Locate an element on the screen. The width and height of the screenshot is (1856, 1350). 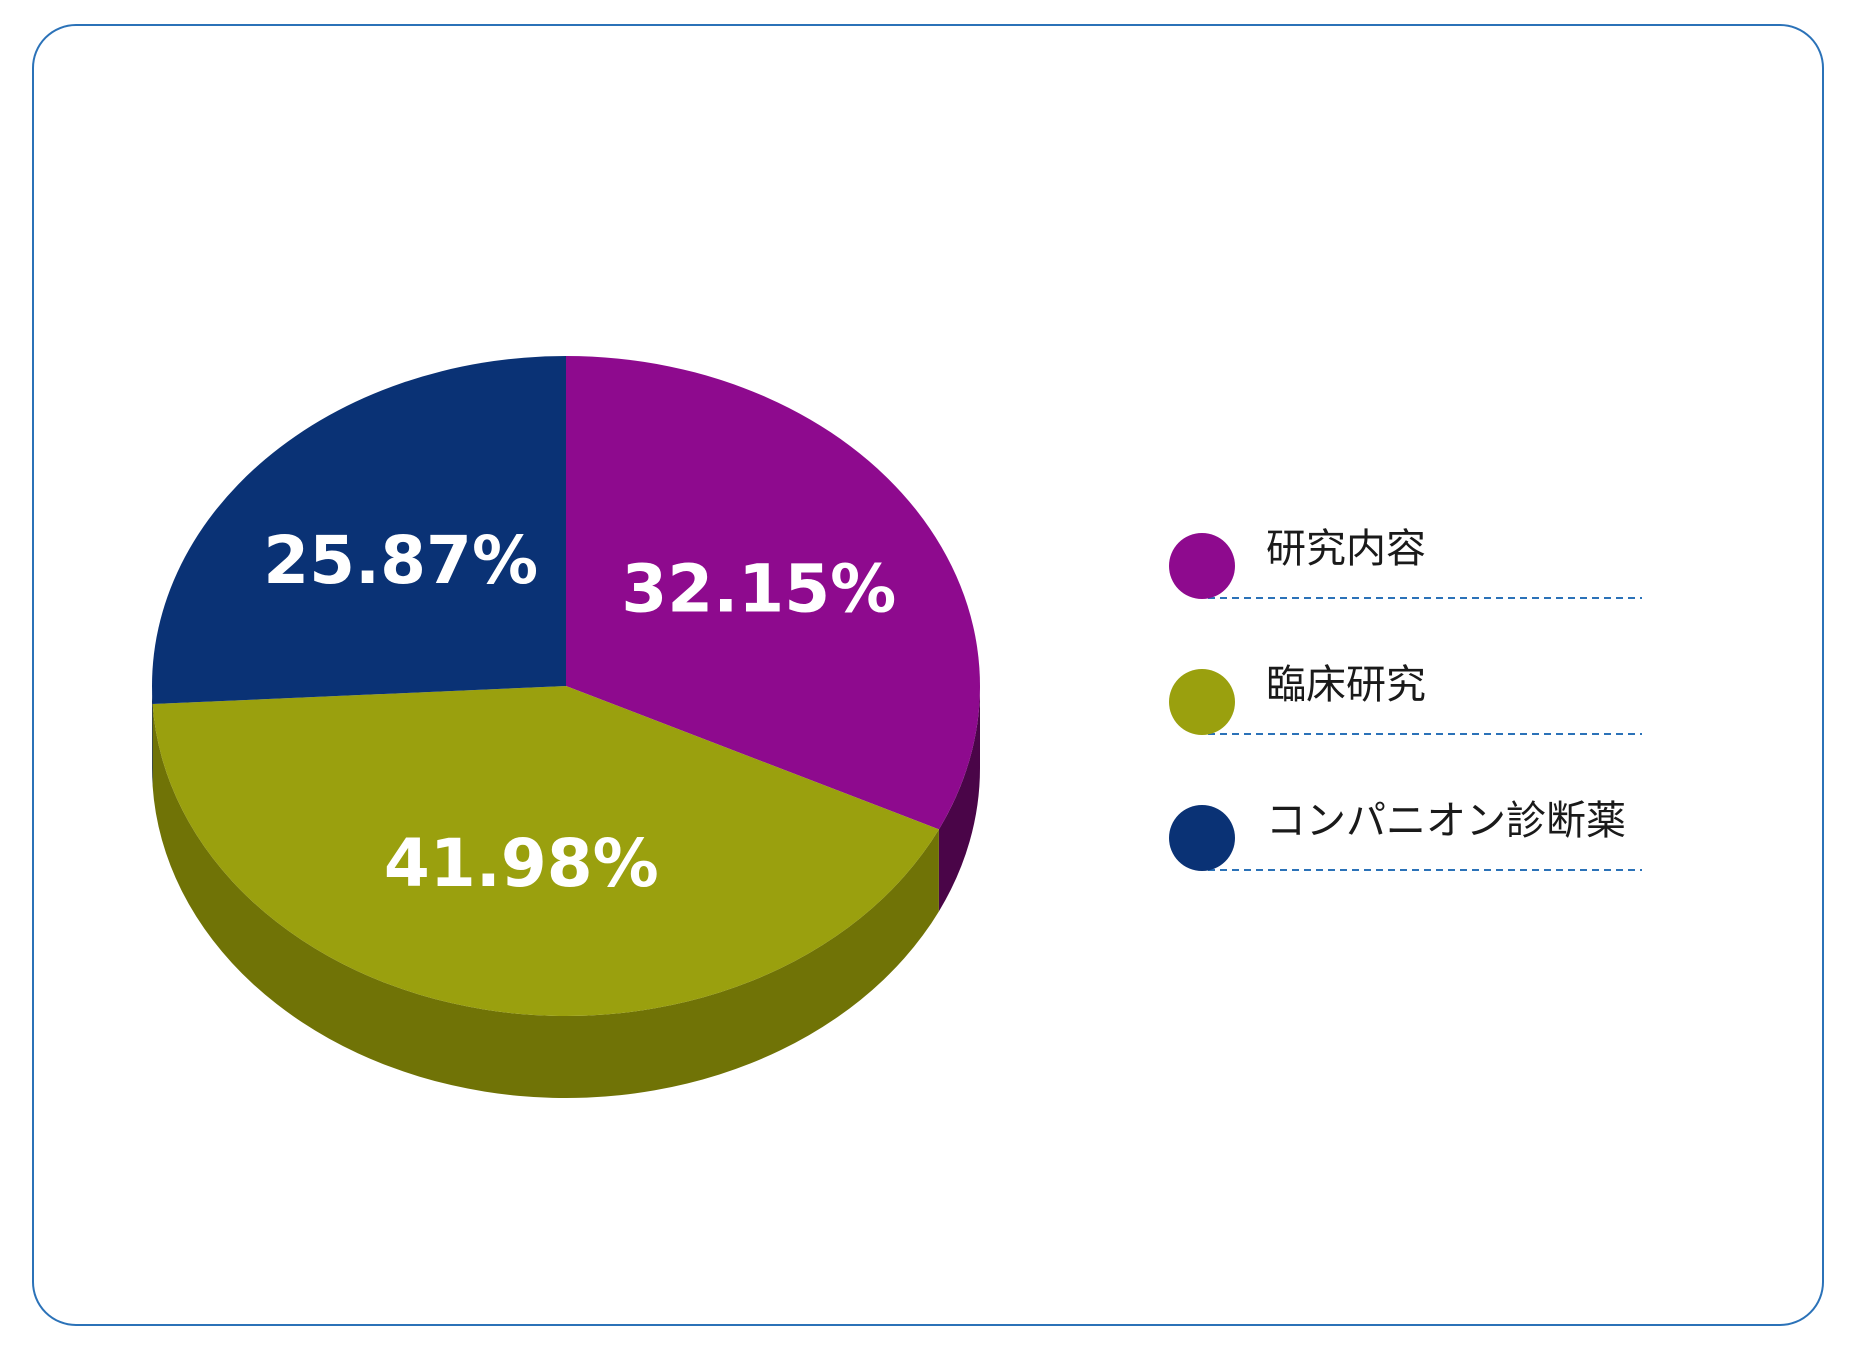
slice-label-0: 32.15% is located at coordinates (758, 588).